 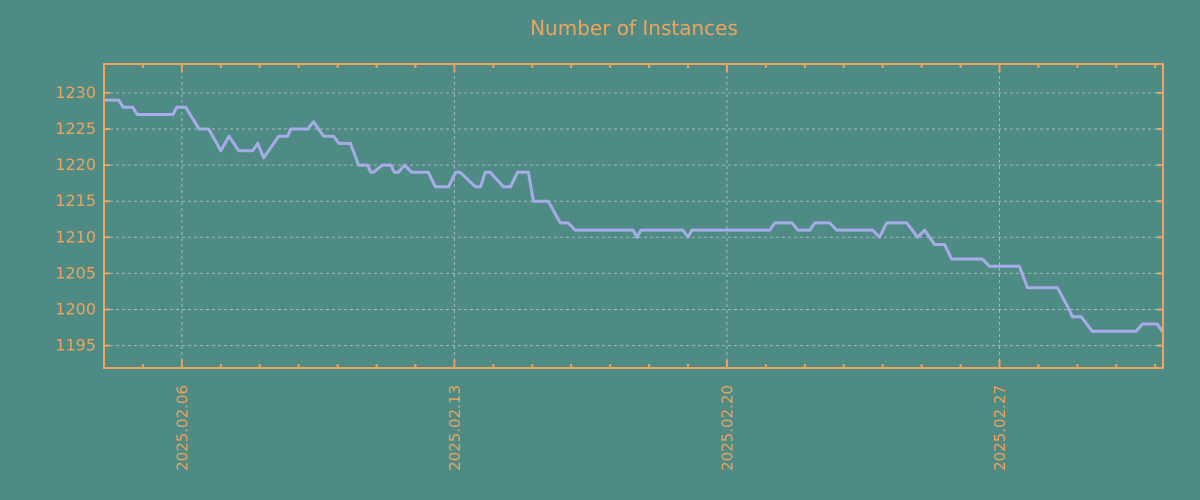 What do you see at coordinates (75, 236) in the screenshot?
I see `y-tick-label: 1210` at bounding box center [75, 236].